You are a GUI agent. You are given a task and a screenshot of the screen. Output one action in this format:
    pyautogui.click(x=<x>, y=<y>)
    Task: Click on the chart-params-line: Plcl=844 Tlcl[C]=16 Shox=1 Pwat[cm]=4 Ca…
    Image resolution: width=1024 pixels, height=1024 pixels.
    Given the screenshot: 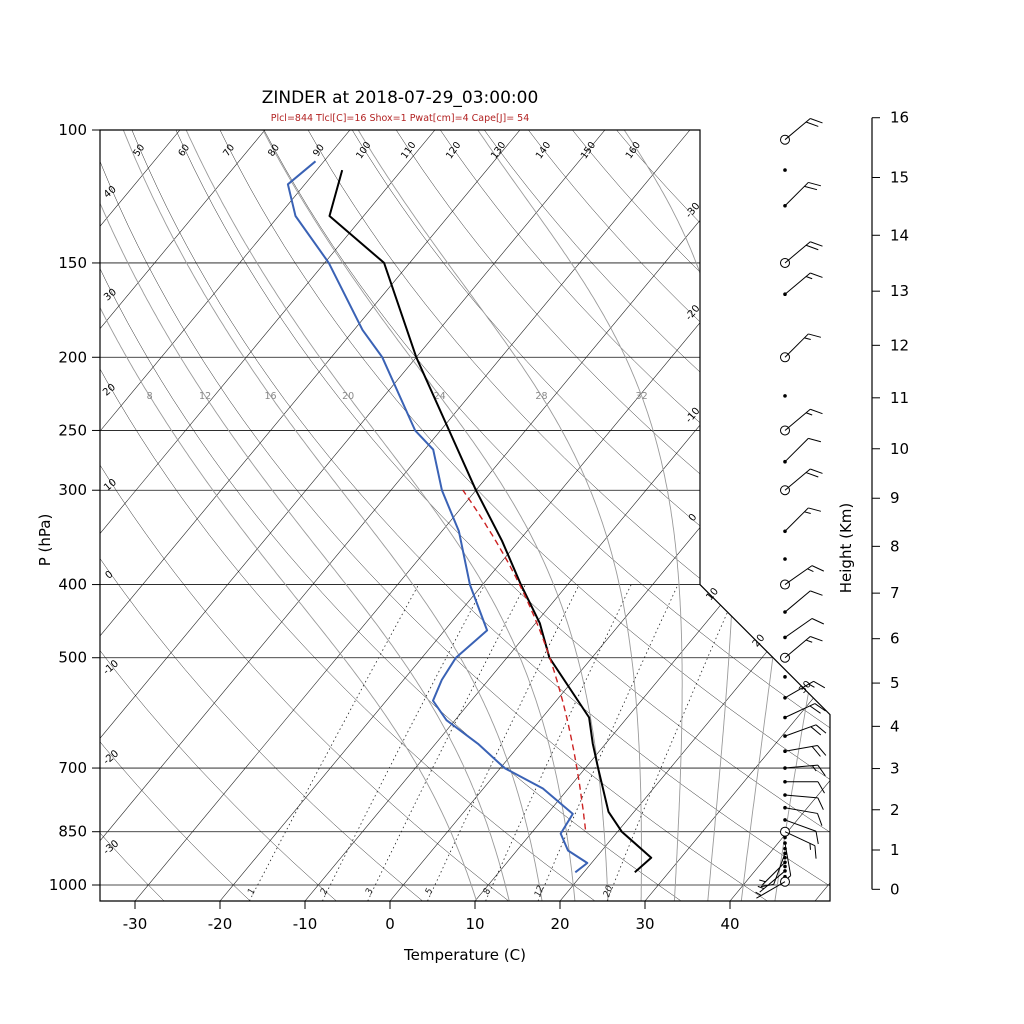 What is the action you would take?
    pyautogui.click(x=400, y=118)
    